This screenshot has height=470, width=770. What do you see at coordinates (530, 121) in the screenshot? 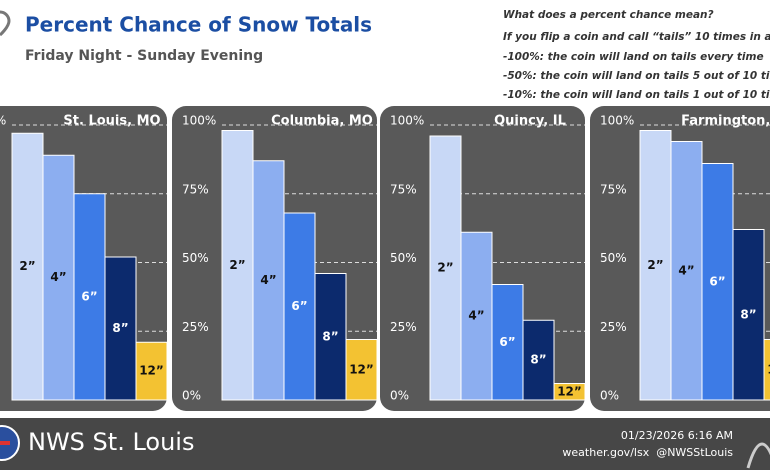
I see `panel-title: Quincy, IL` at bounding box center [530, 121].